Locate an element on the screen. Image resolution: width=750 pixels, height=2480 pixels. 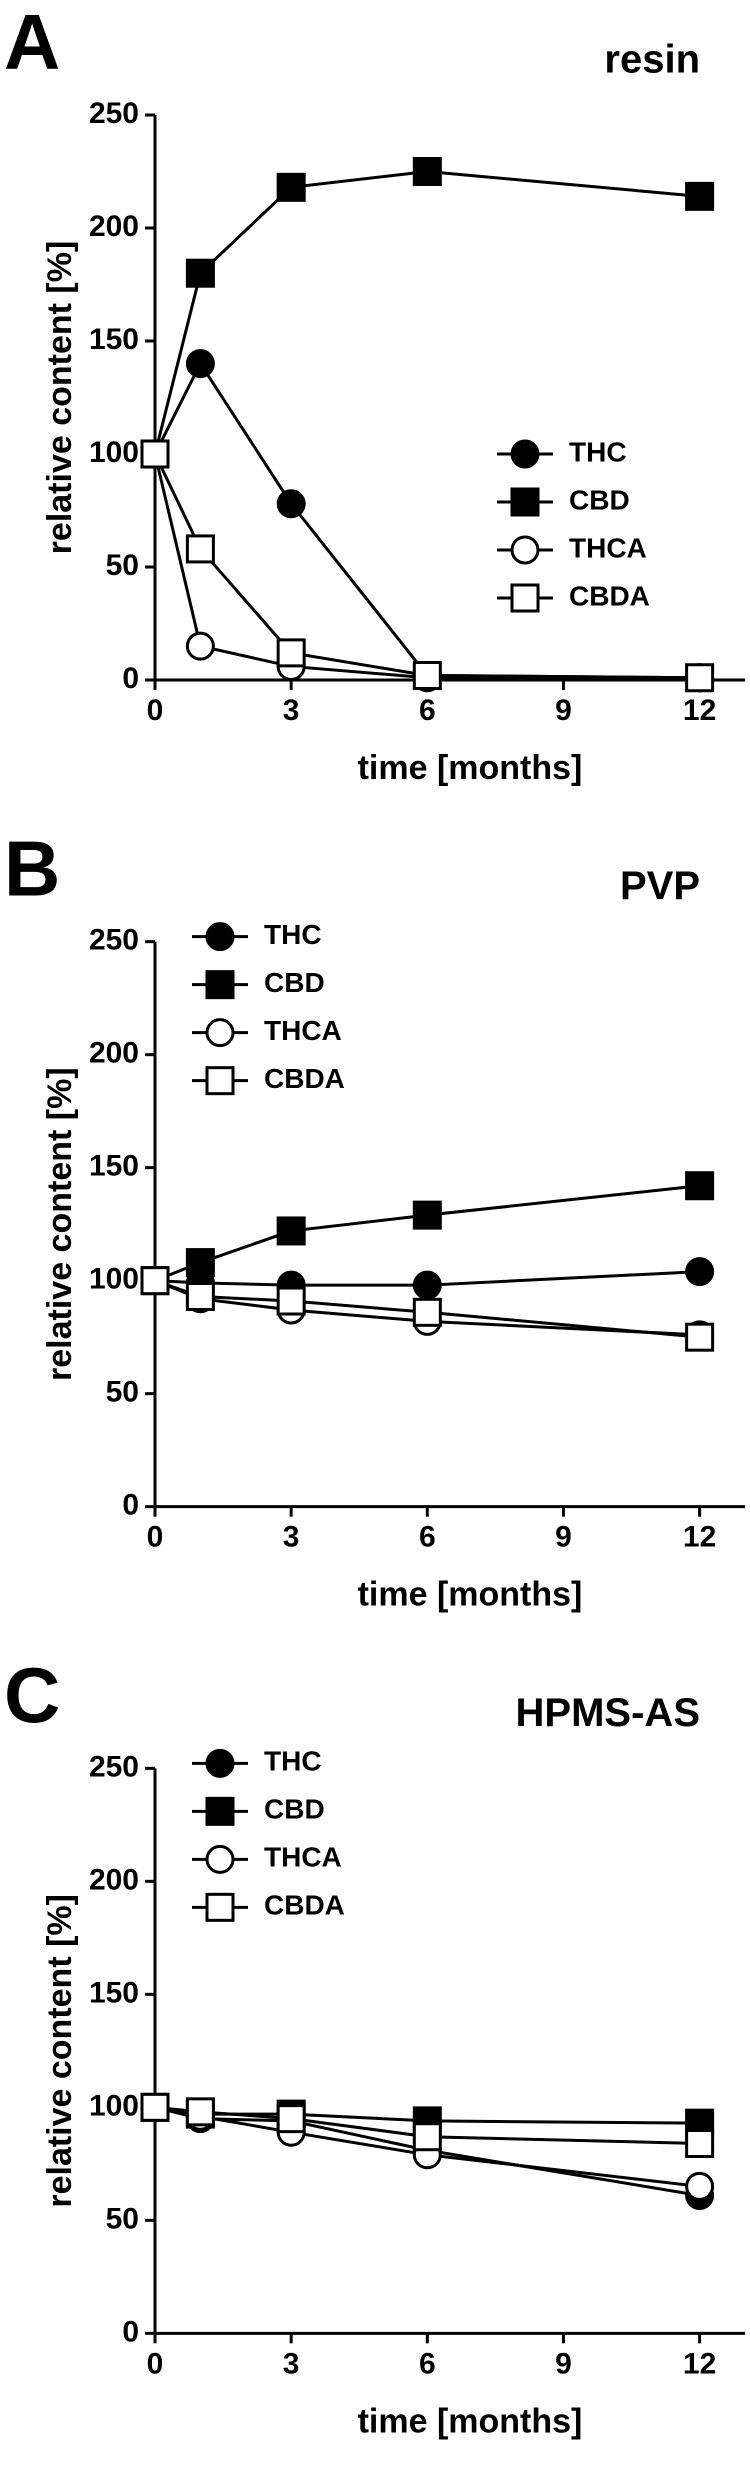
panel-letter: C is located at coordinates (32, 1695).